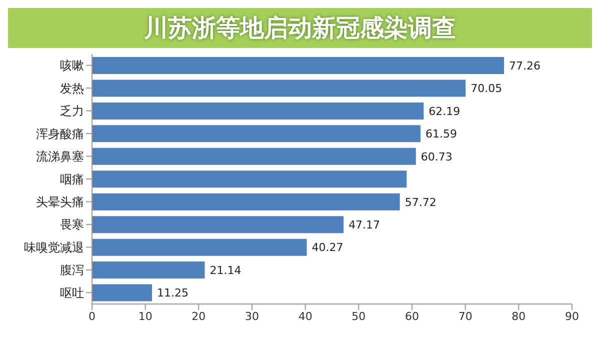 The image size is (600, 341). What do you see at coordinates (199, 316) in the screenshot?
I see `x-tick-label: 20` at bounding box center [199, 316].